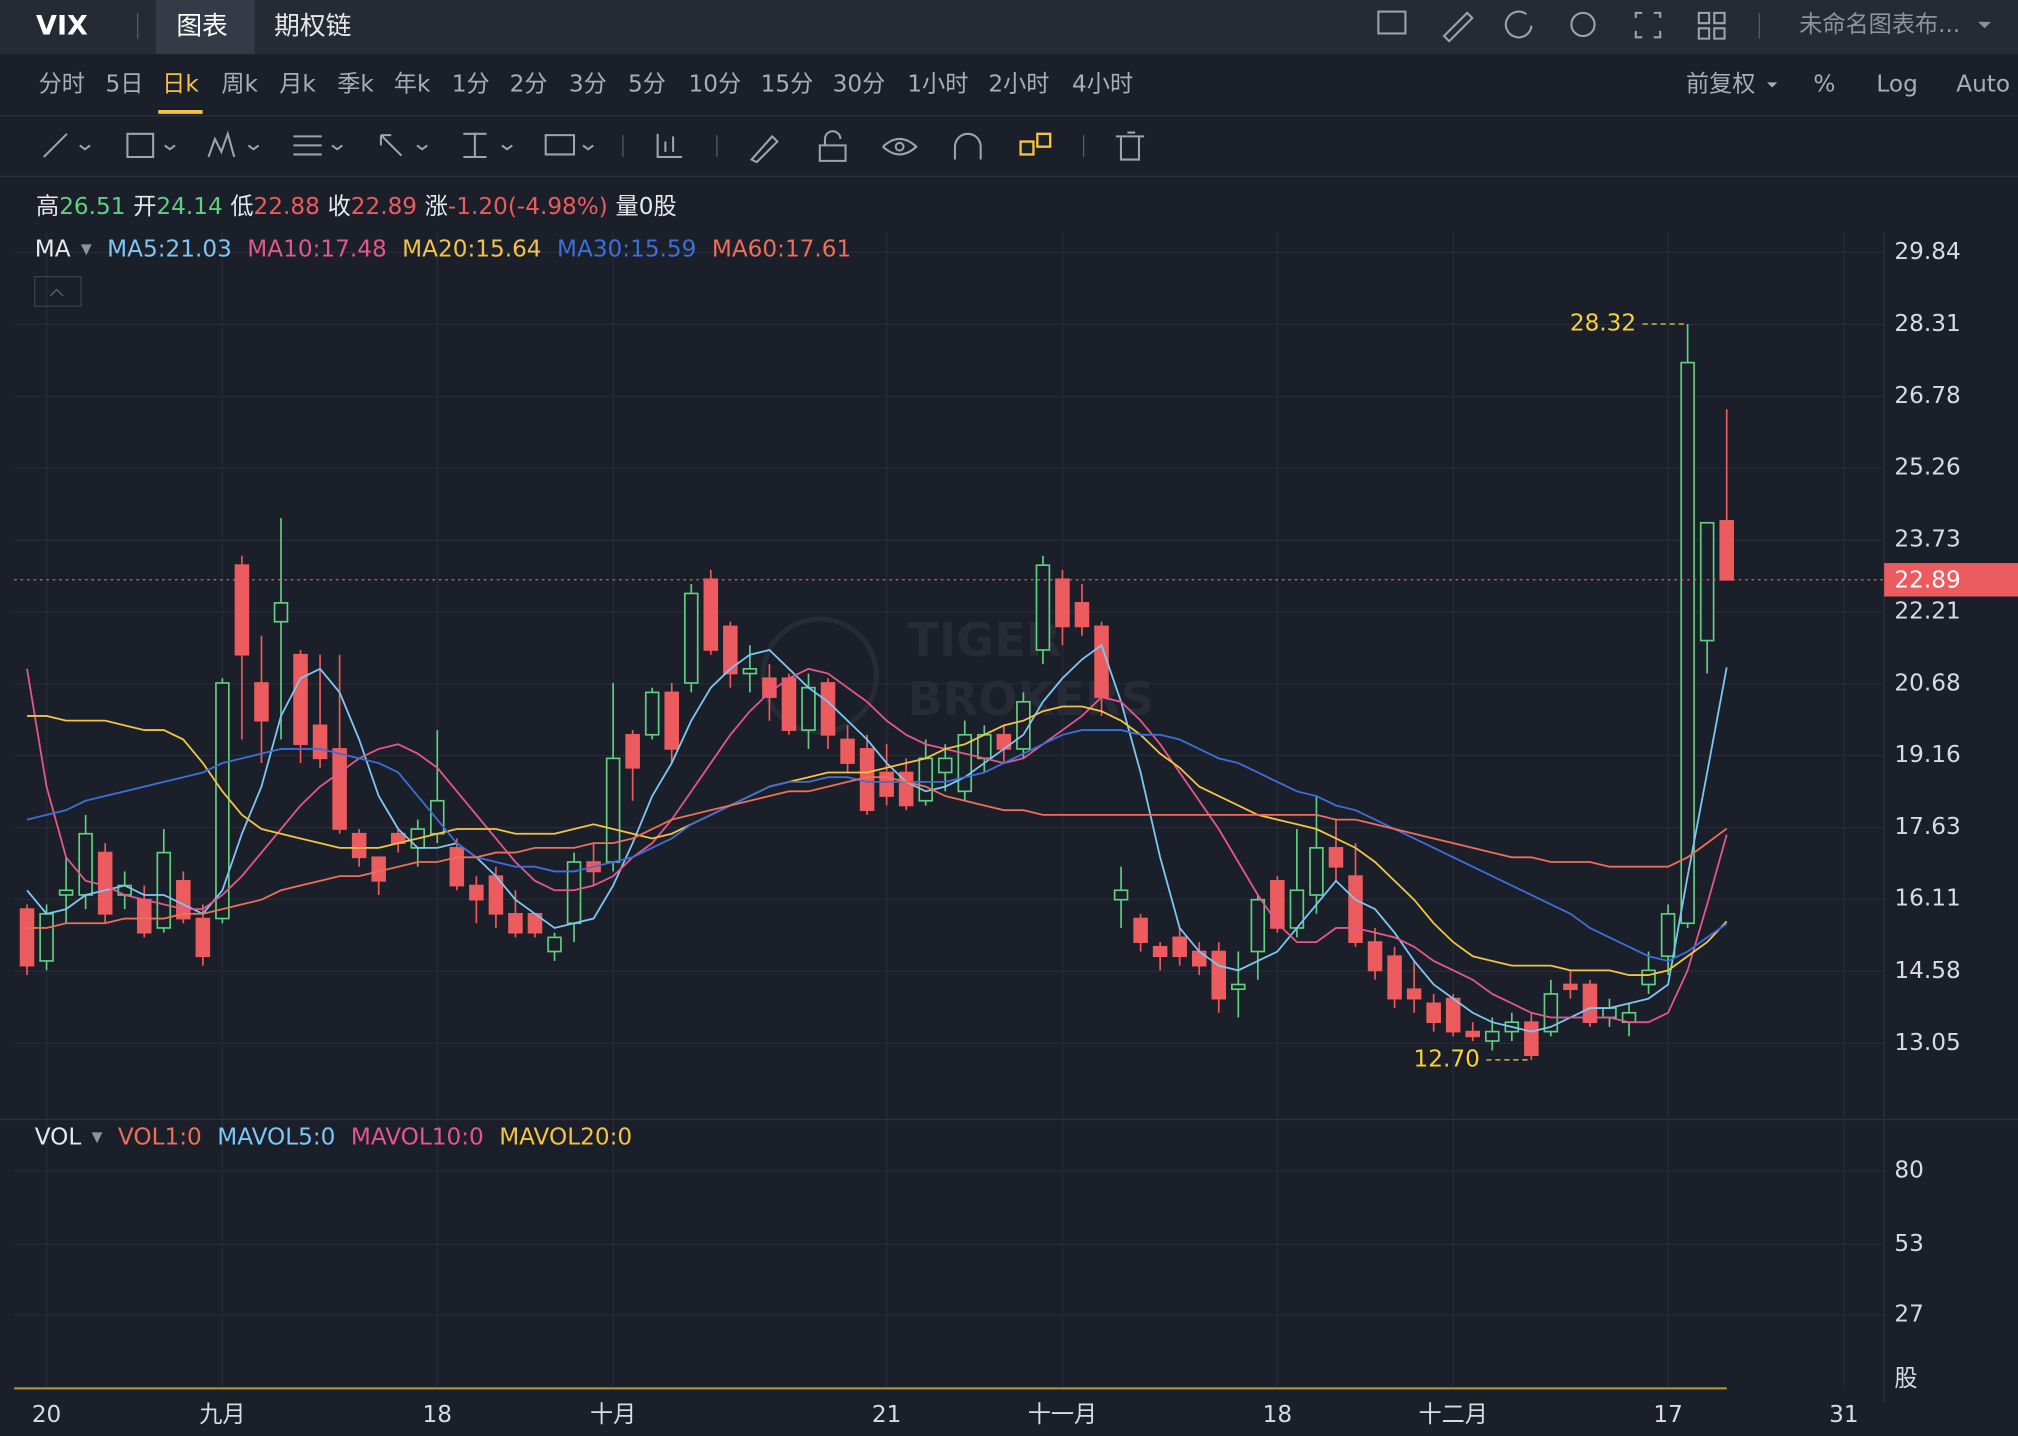 The image size is (2018, 1436). What do you see at coordinates (1603, 323) in the screenshot?
I see `high-marker: 28.32` at bounding box center [1603, 323].